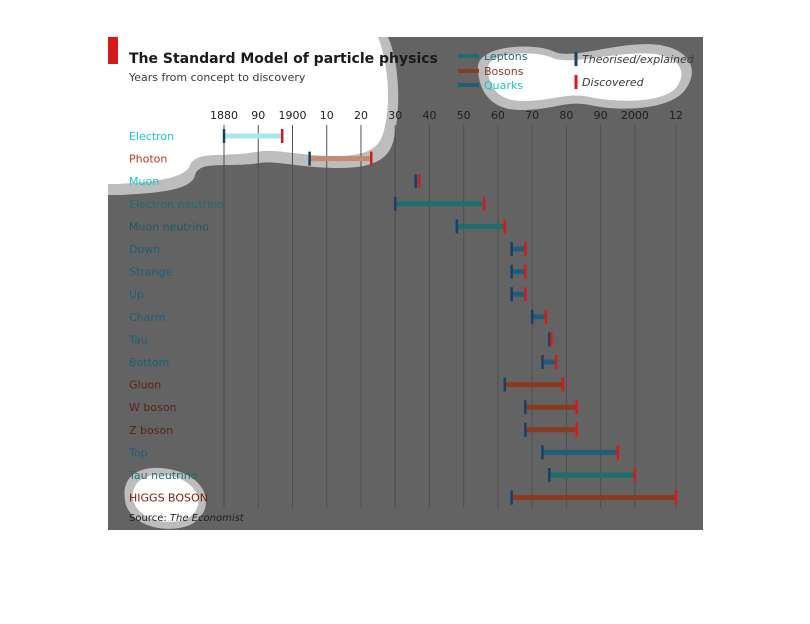 The width and height of the screenshot is (810, 624). What do you see at coordinates (361, 115) in the screenshot?
I see `x-tick-label: 20` at bounding box center [361, 115].